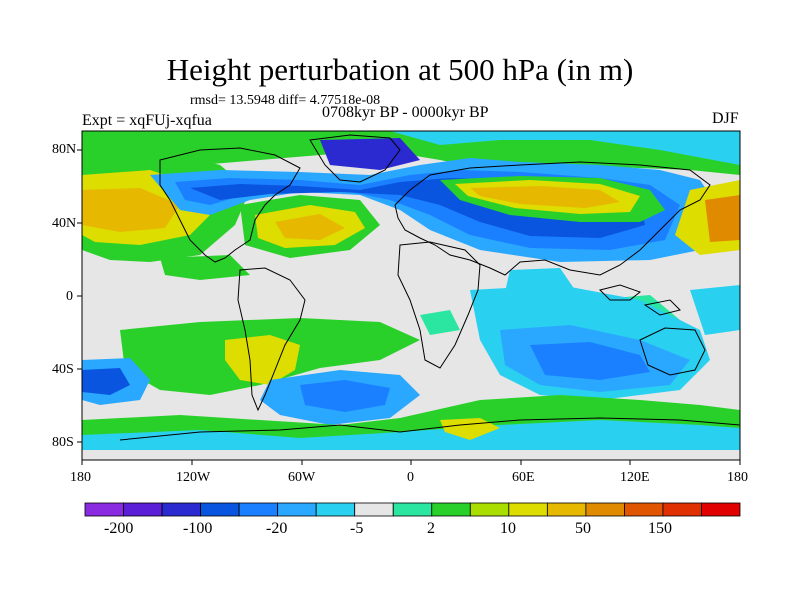 This screenshot has height=600, width=800. Describe the element at coordinates (63, 442) in the screenshot. I see `lat-label-80s: 80S` at that location.